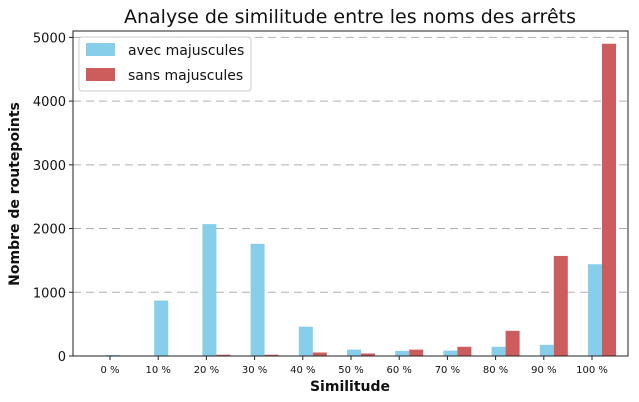 The width and height of the screenshot is (639, 402). I want to click on y-tick-label: 3000, so click(49, 166).